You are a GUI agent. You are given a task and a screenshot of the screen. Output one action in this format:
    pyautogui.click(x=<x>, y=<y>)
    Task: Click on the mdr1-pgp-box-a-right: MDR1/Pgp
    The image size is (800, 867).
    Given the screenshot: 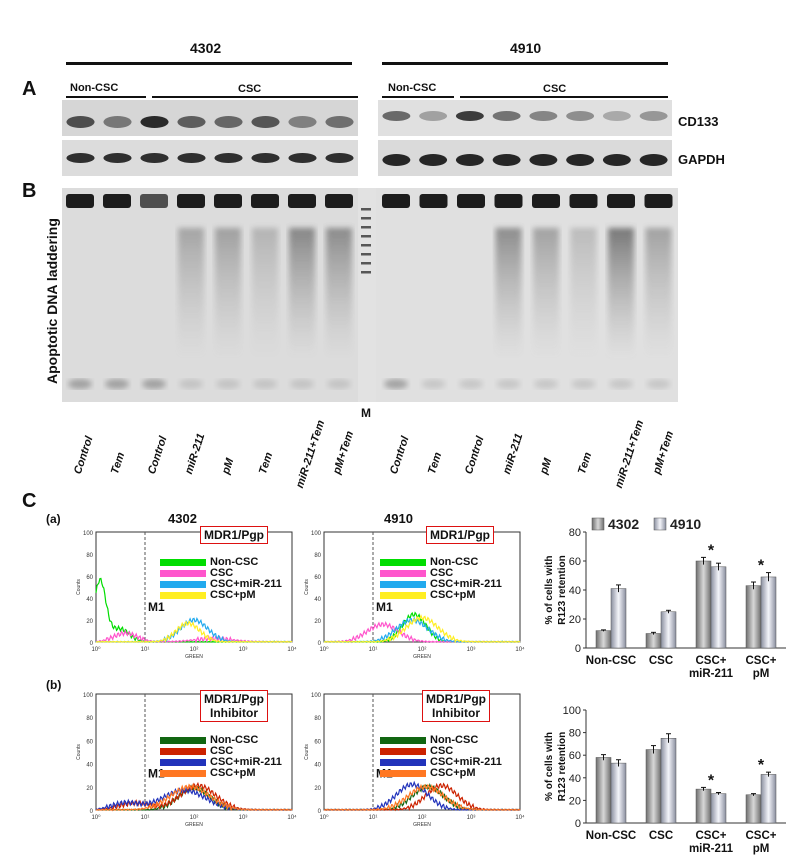 What is the action you would take?
    pyautogui.click(x=460, y=535)
    